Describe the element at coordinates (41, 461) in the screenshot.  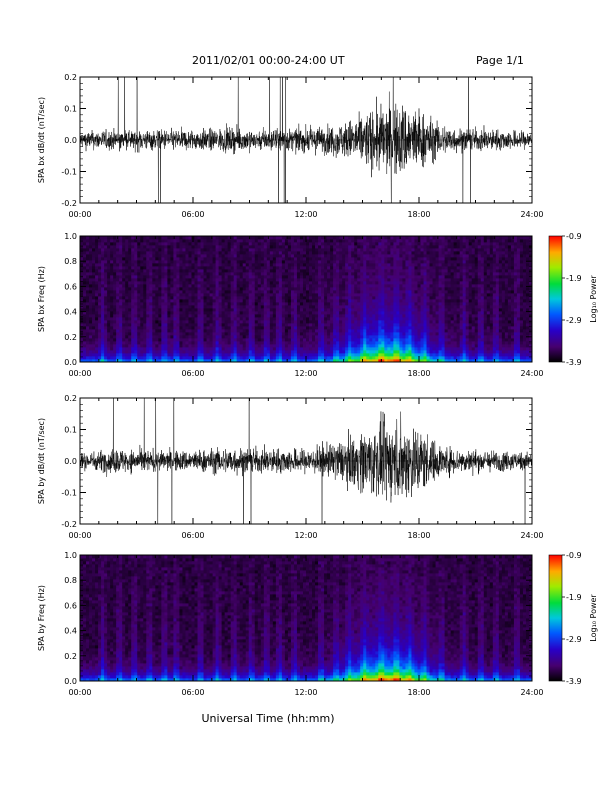
I see `y-axis-label: SPA by dB/dt (nT/sec)` at that location.